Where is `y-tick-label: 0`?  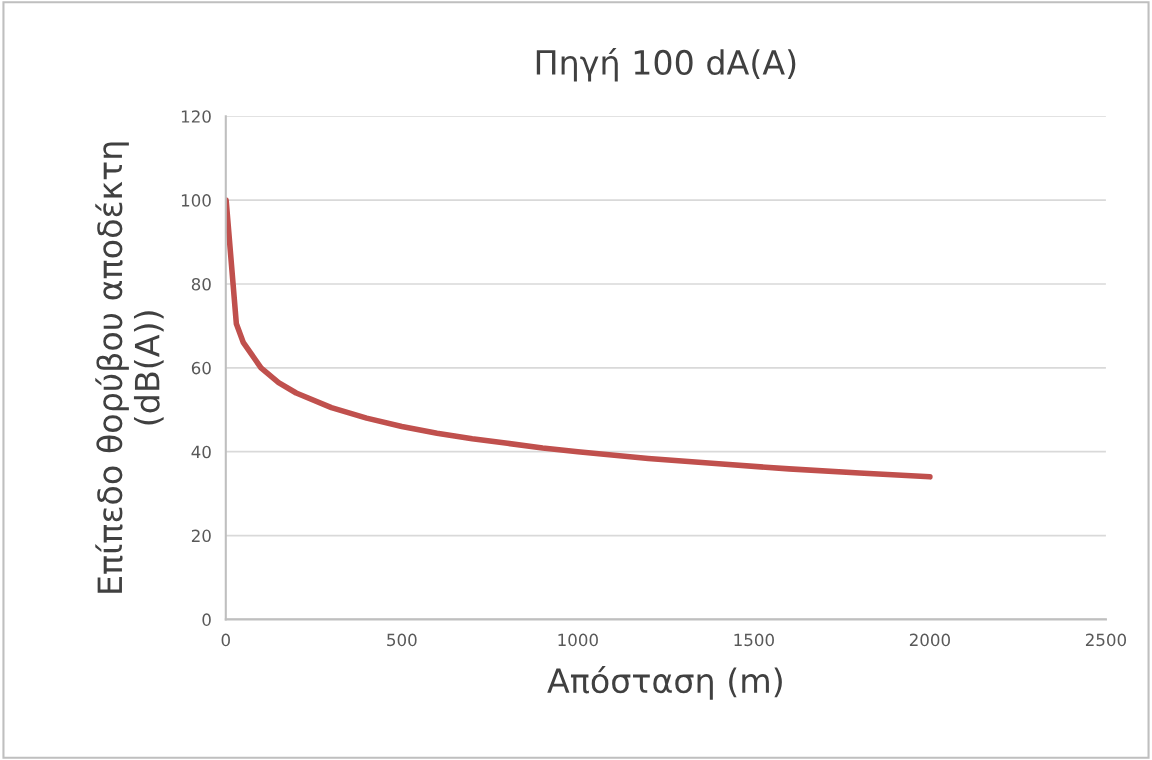
y-tick-label: 0 is located at coordinates (206, 619).